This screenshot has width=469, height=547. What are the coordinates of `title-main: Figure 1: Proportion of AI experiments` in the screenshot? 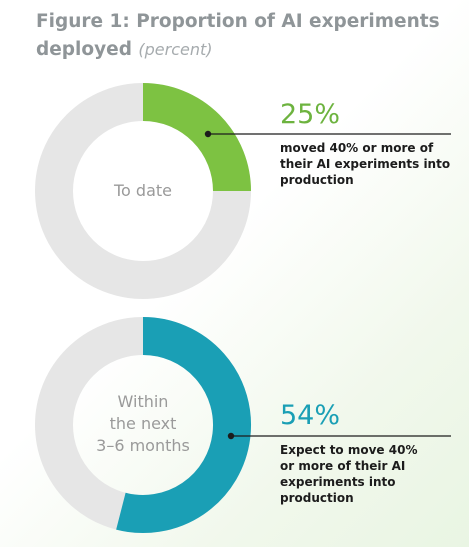 It's located at (238, 21).